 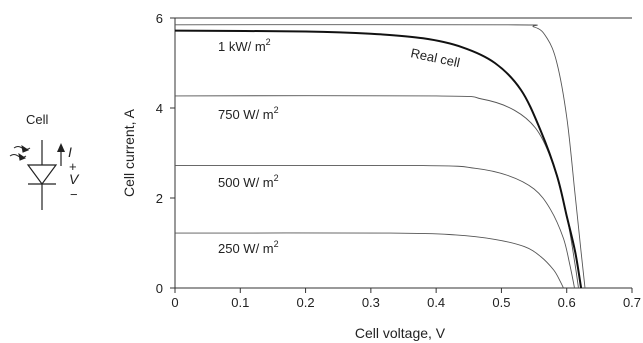 I want to click on y-ticks: 0 2 4 6, so click(x=165, y=153).